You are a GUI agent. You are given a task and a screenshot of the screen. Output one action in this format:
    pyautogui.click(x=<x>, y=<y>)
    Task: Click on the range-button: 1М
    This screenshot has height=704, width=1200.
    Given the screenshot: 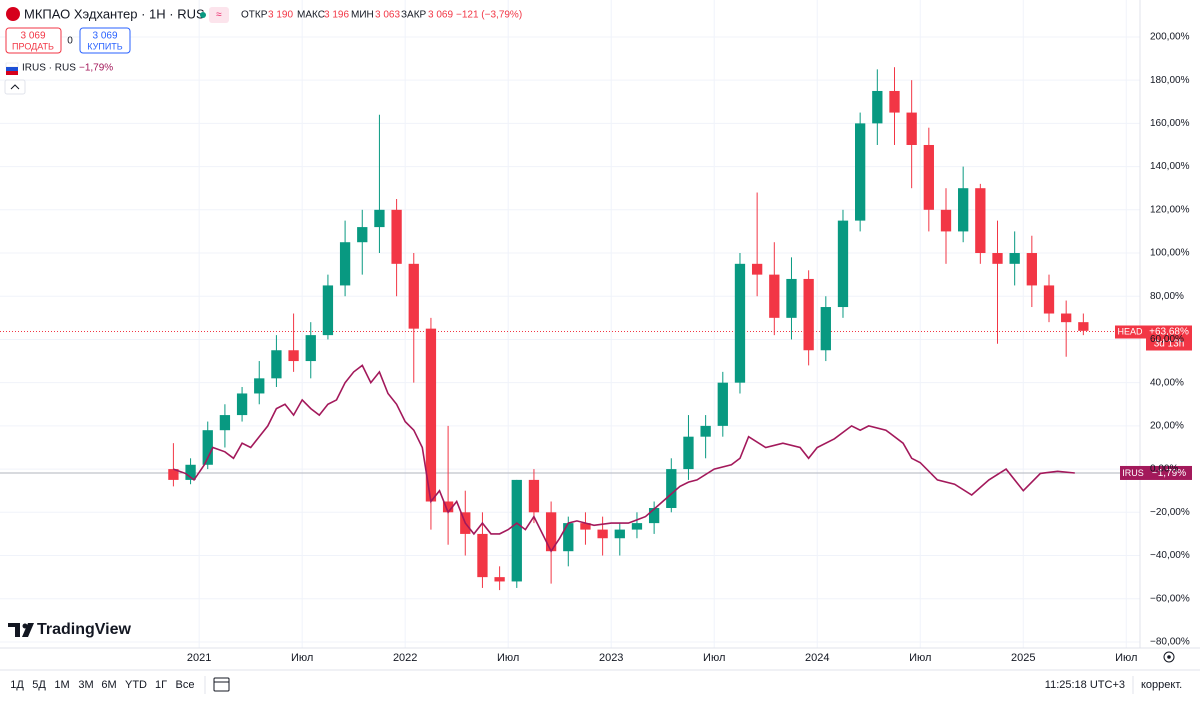 What is the action you would take?
    pyautogui.click(x=61, y=685)
    